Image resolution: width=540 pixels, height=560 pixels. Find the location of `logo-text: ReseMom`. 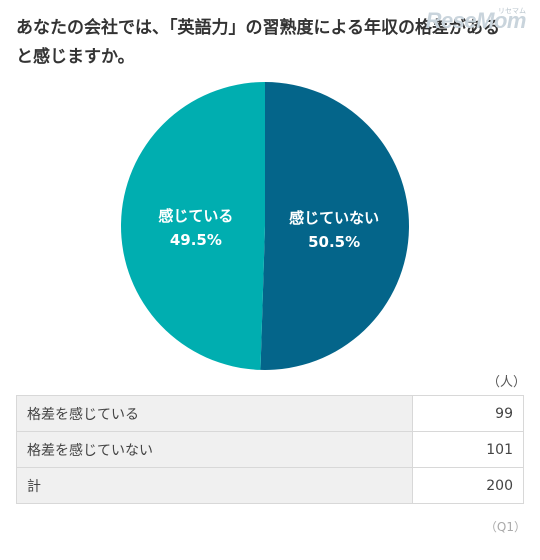

logo-text: ReseMom is located at coordinates (476, 20).